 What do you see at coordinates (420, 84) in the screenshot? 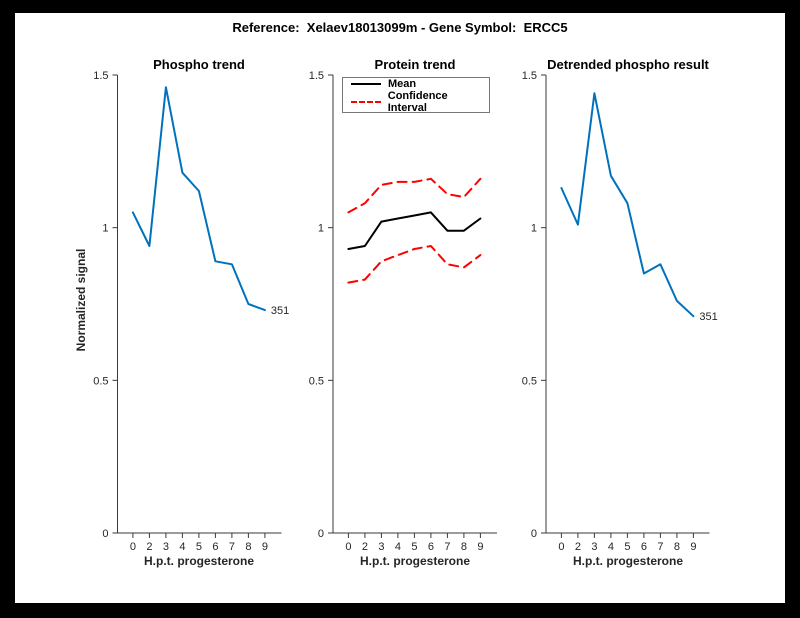
I see `legend-entry-mean: Mean` at bounding box center [420, 84].